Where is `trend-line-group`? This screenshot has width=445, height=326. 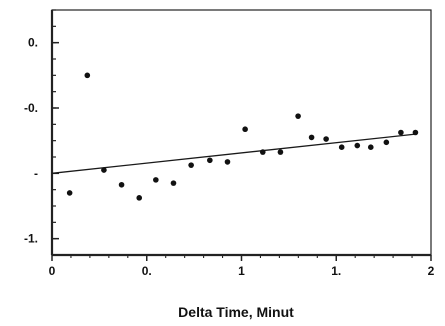 trend-line-group is located at coordinates (233, 153).